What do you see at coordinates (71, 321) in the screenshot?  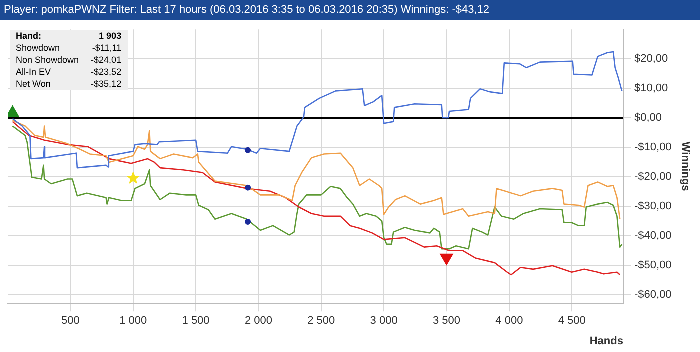 I see `x-tick-label: 500` at bounding box center [71, 321].